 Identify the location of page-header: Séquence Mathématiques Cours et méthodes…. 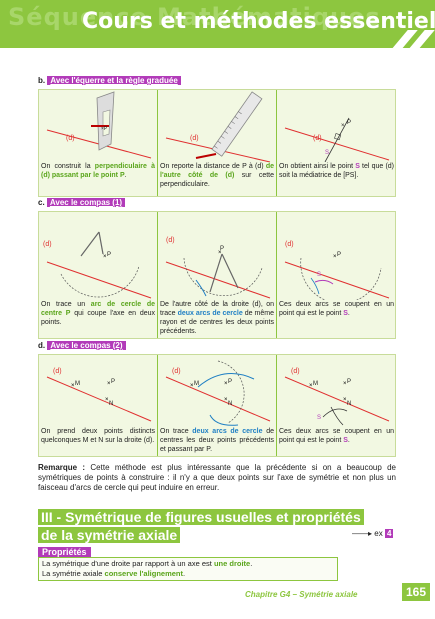
(217, 24).